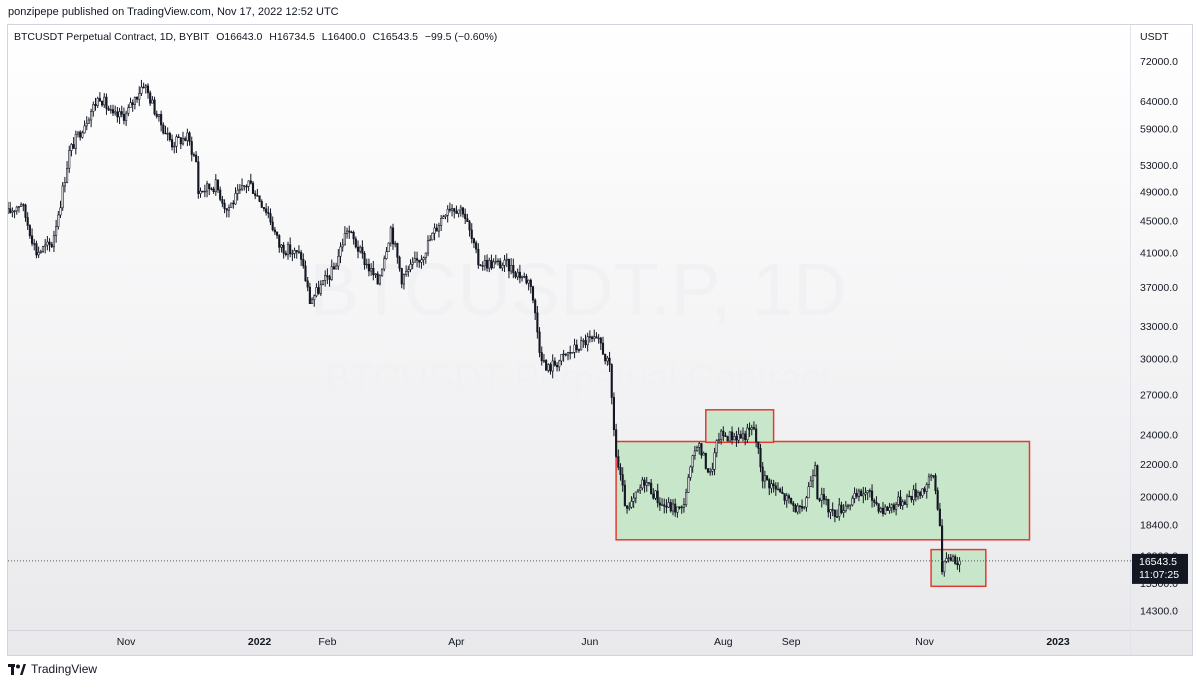 The height and width of the screenshot is (685, 1200). What do you see at coordinates (1159, 575) in the screenshot?
I see `countdown-timer: 11:07:25` at bounding box center [1159, 575].